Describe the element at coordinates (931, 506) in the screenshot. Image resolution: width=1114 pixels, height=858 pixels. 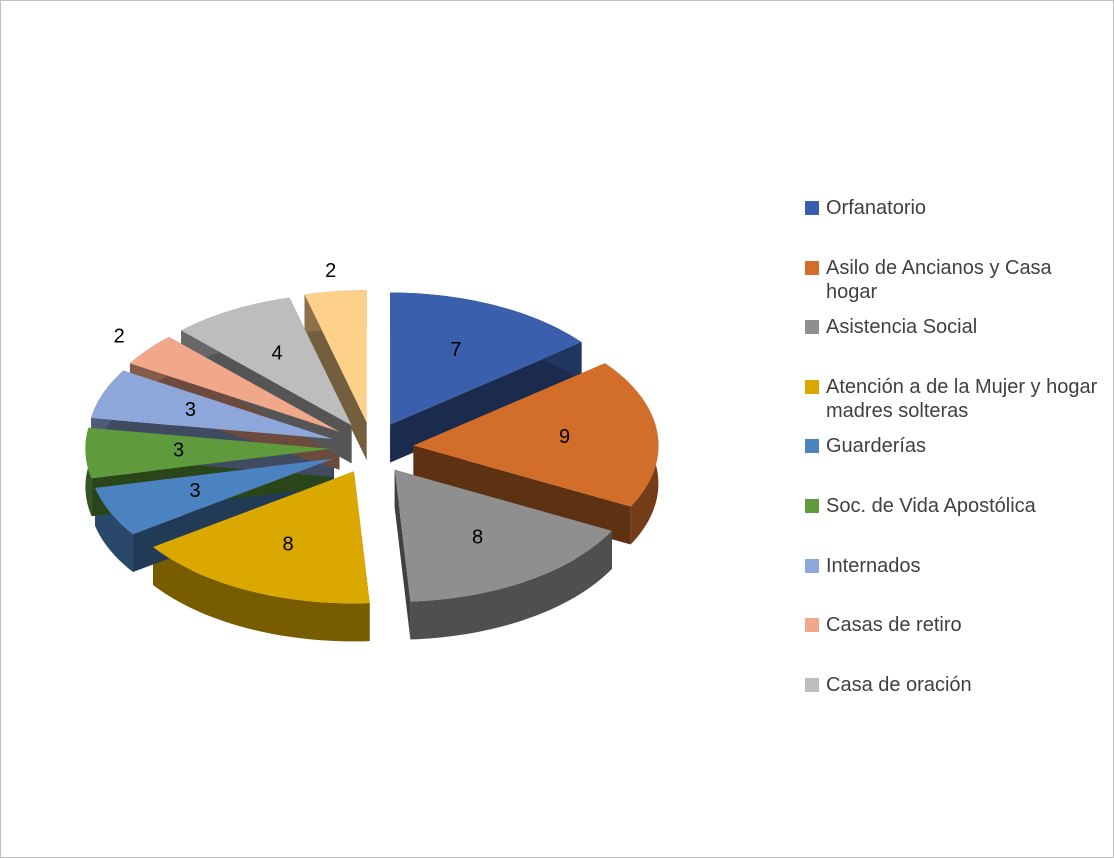
I see `legend-label: Soc. de Vida Apostólica` at that location.